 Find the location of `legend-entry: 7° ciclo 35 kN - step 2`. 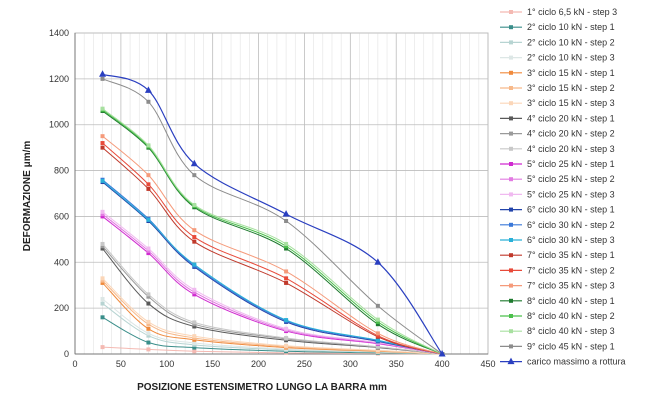

legend-entry: 7° ciclo 35 kN - step 2 is located at coordinates (557, 270).